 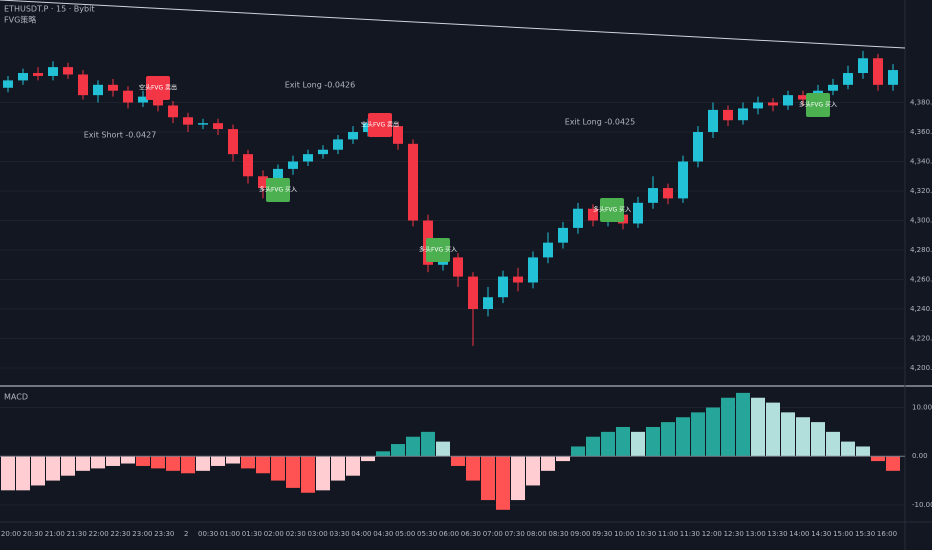 What do you see at coordinates (230, 534) in the screenshot?
I see `x-tick-label: 01:00` at bounding box center [230, 534].